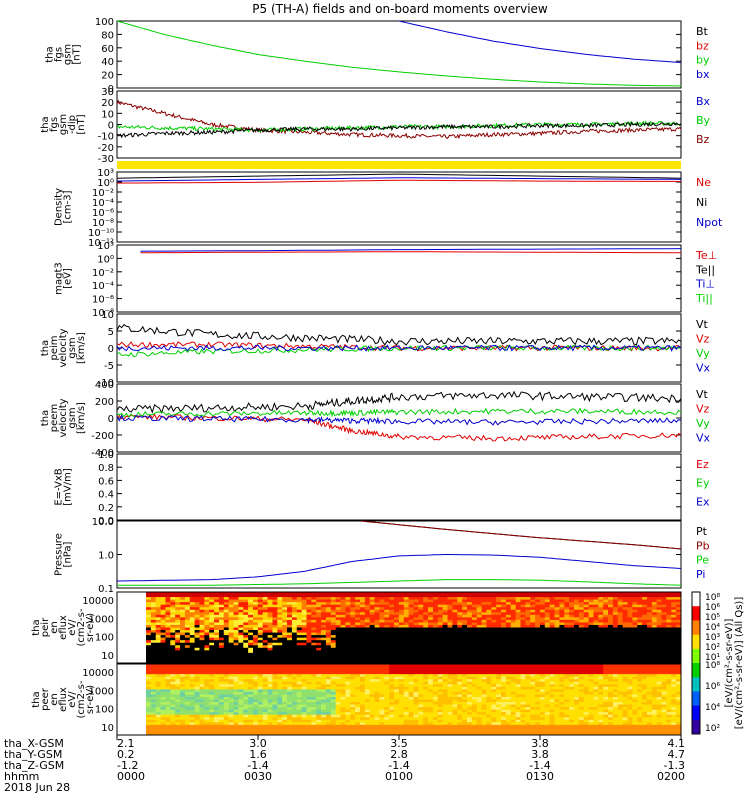 The image size is (750, 800). Describe the element at coordinates (98, 601) in the screenshot. I see `ytick-label: 10000` at that location.